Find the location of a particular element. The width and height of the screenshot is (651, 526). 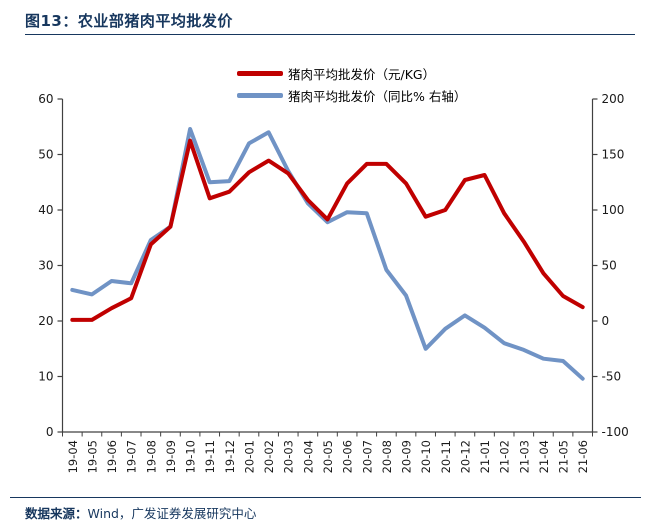

legend-line-red-icon is located at coordinates (260, 73).